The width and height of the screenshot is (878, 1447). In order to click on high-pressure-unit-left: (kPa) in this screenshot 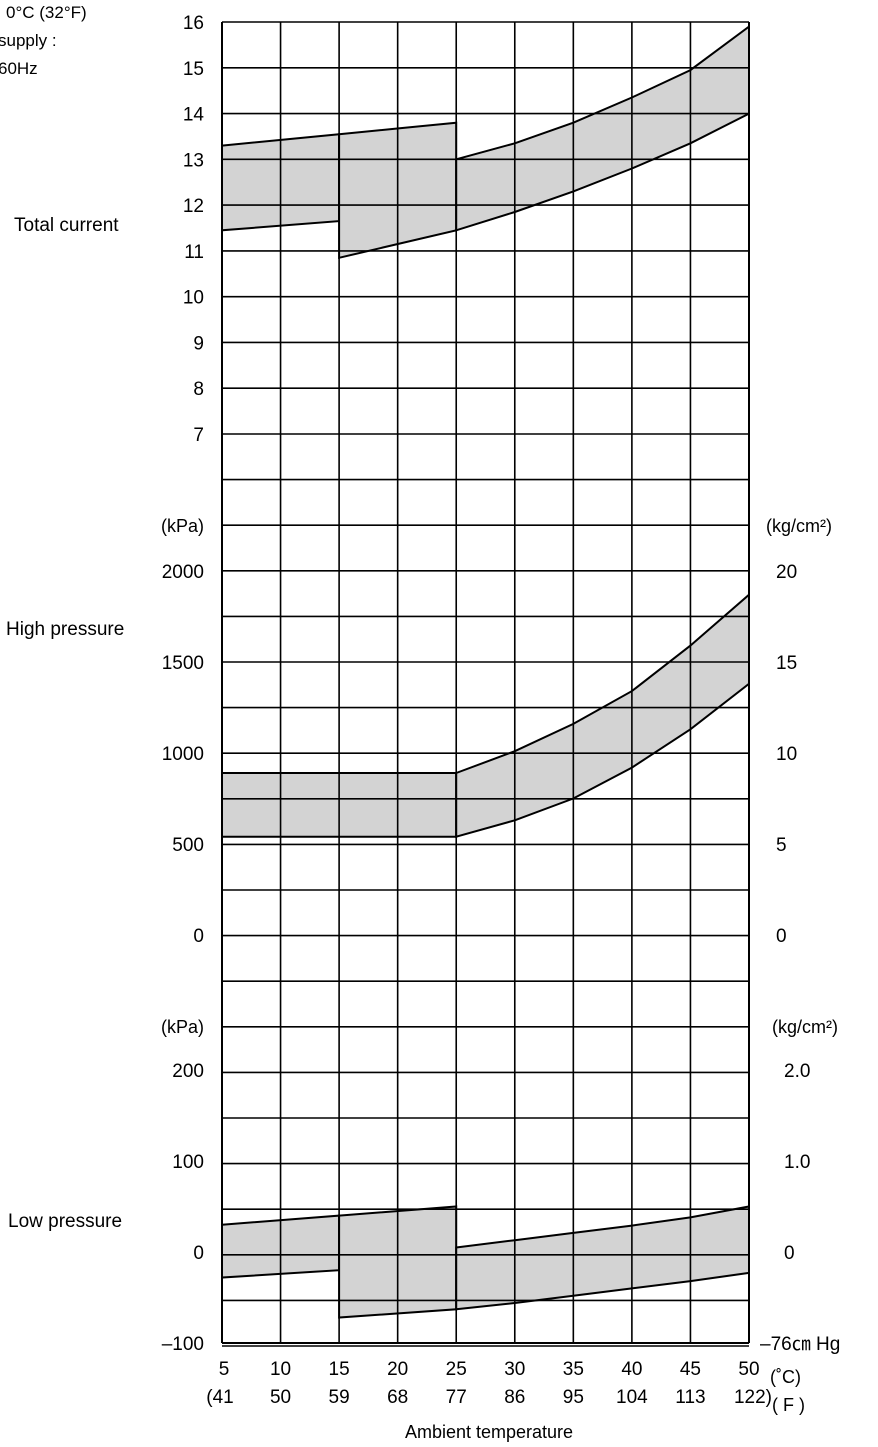, I will do `click(182, 526)`.